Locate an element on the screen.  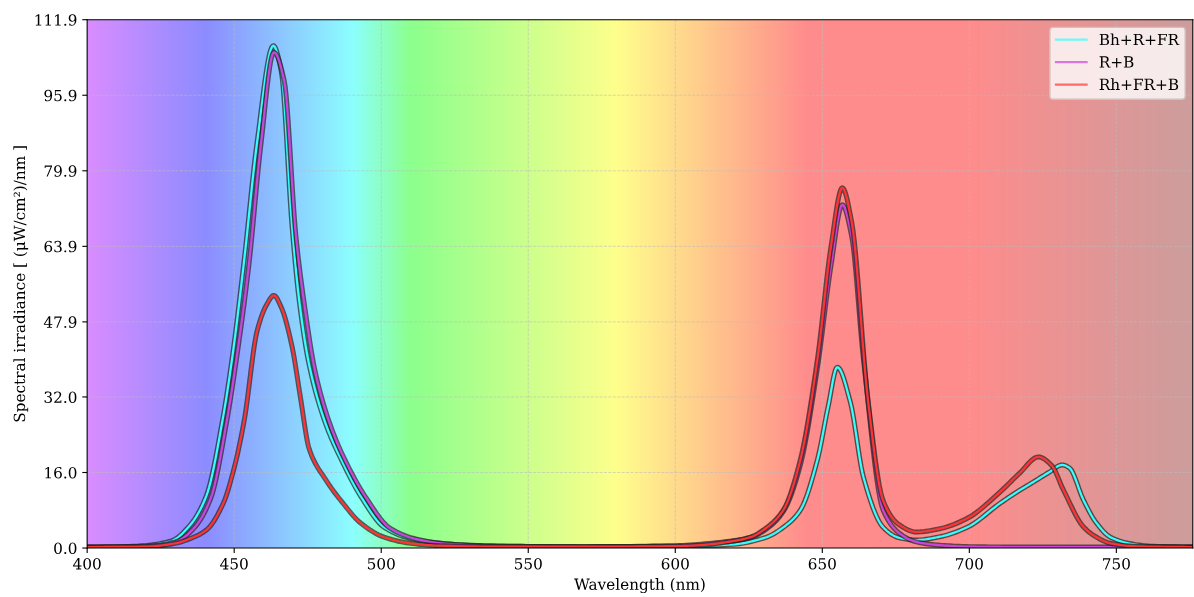
y-tick-label: 111.9 is located at coordinates (56, 20).